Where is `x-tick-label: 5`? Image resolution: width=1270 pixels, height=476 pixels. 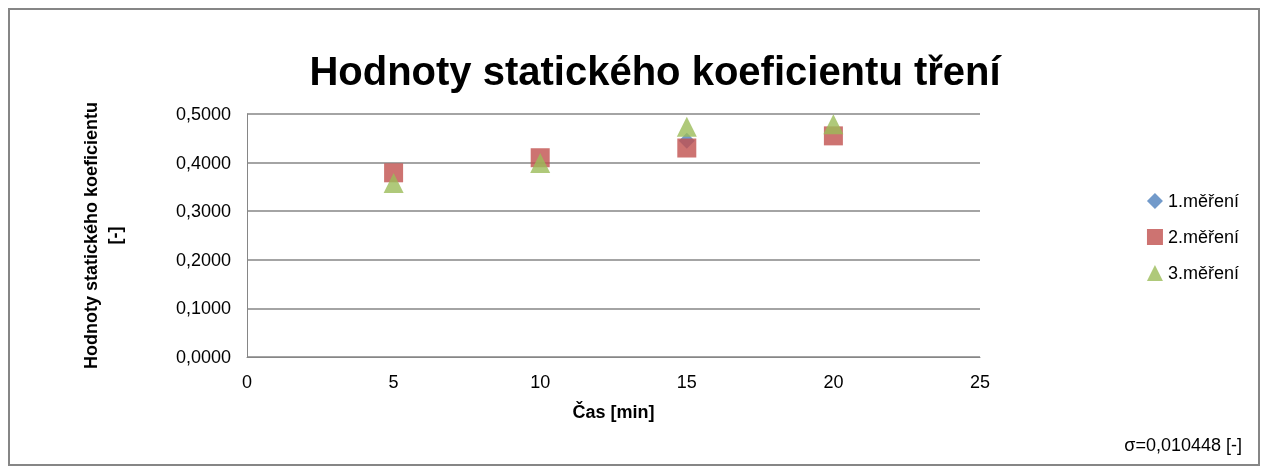 x-tick-label: 5 is located at coordinates (393, 382).